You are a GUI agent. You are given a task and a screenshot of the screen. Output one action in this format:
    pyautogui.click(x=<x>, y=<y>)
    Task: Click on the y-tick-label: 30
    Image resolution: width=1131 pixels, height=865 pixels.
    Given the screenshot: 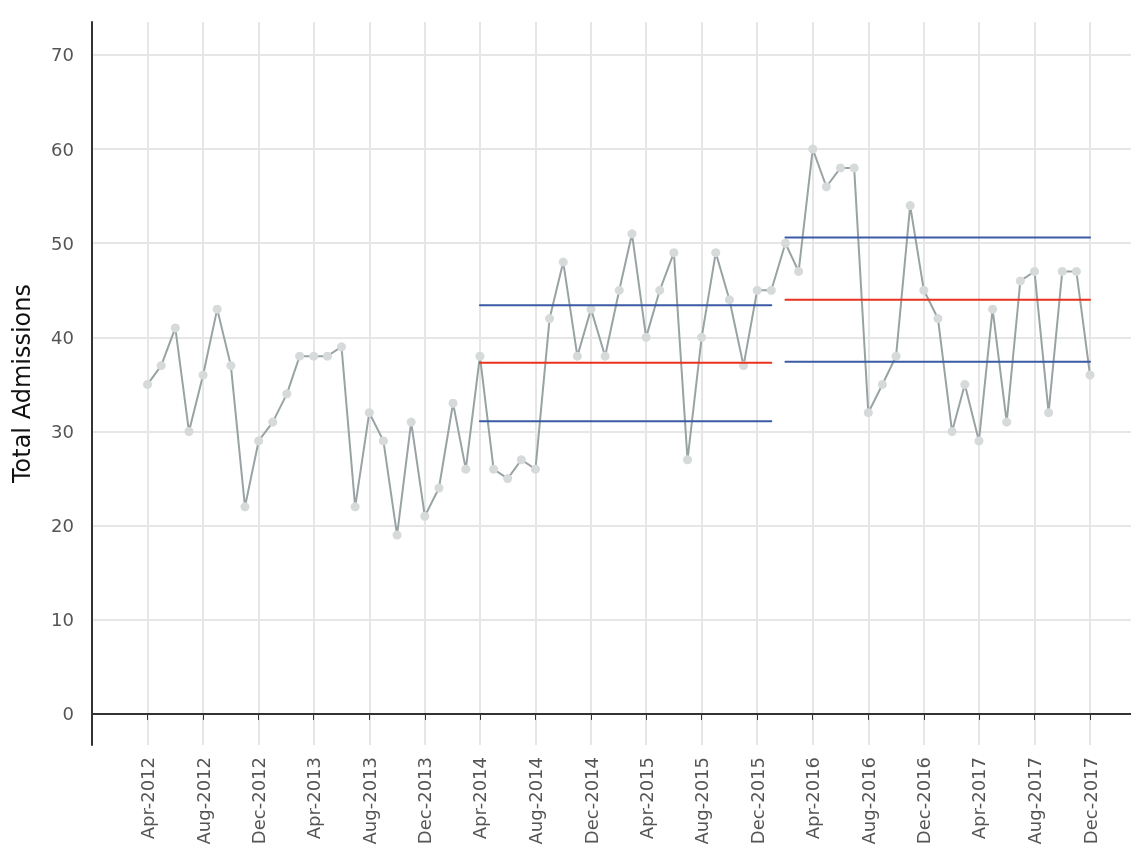 What is the action you would take?
    pyautogui.click(x=62, y=432)
    